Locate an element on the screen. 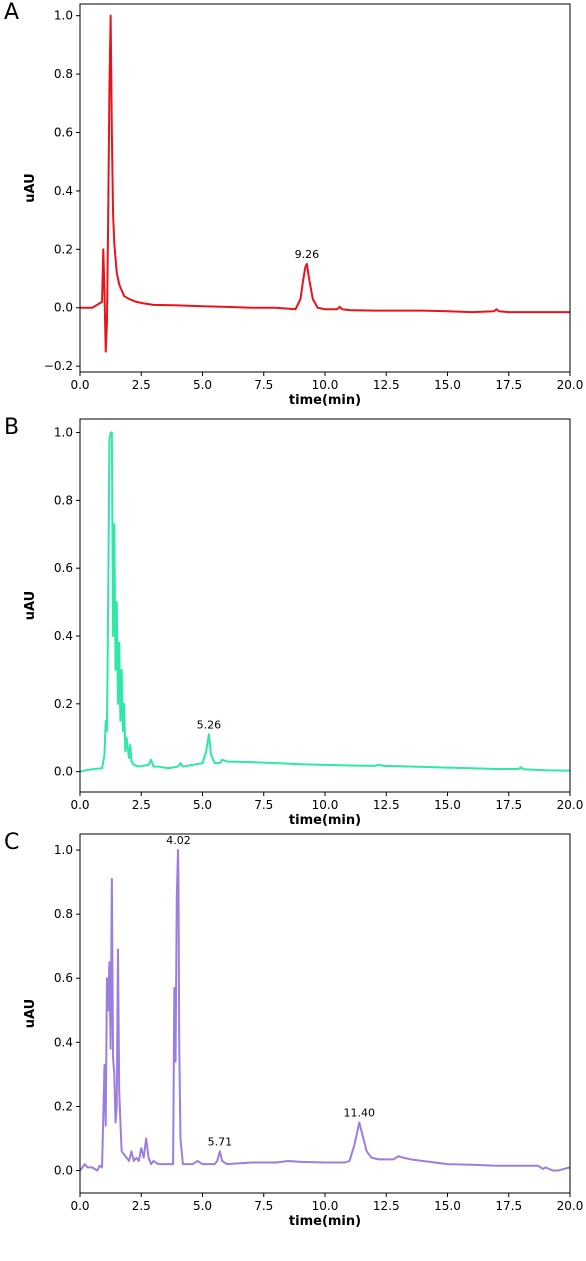 The height and width of the screenshot is (1261, 586). peak-annotation: 5.71 is located at coordinates (220, 1141).